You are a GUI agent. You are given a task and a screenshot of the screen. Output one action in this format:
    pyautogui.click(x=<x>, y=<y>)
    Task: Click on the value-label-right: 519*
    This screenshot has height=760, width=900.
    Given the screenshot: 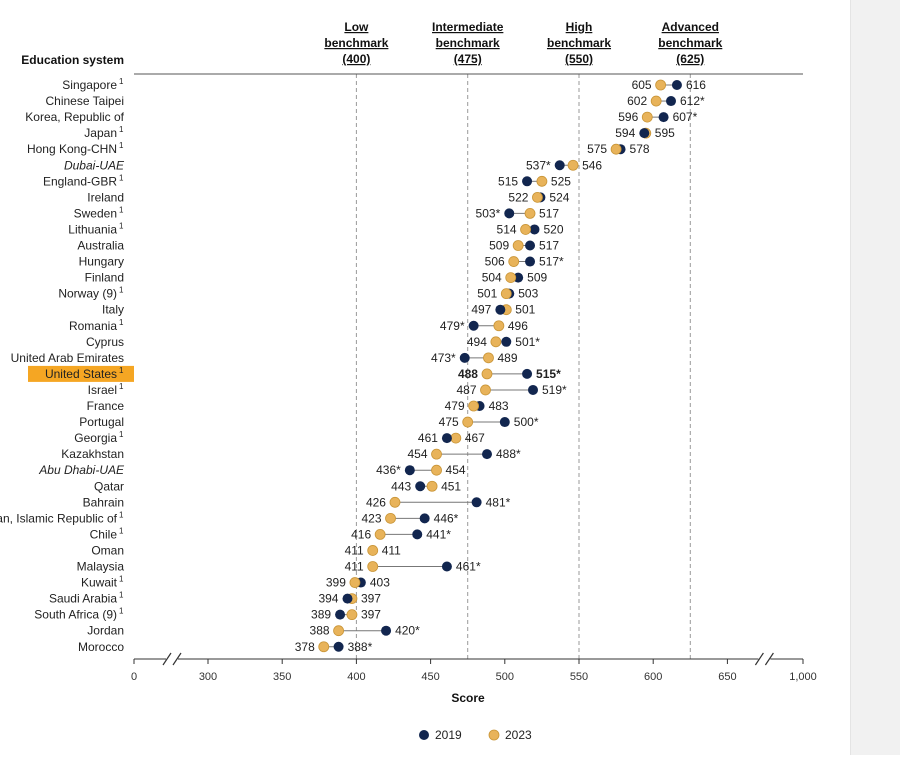 What is the action you would take?
    pyautogui.click(x=554, y=390)
    